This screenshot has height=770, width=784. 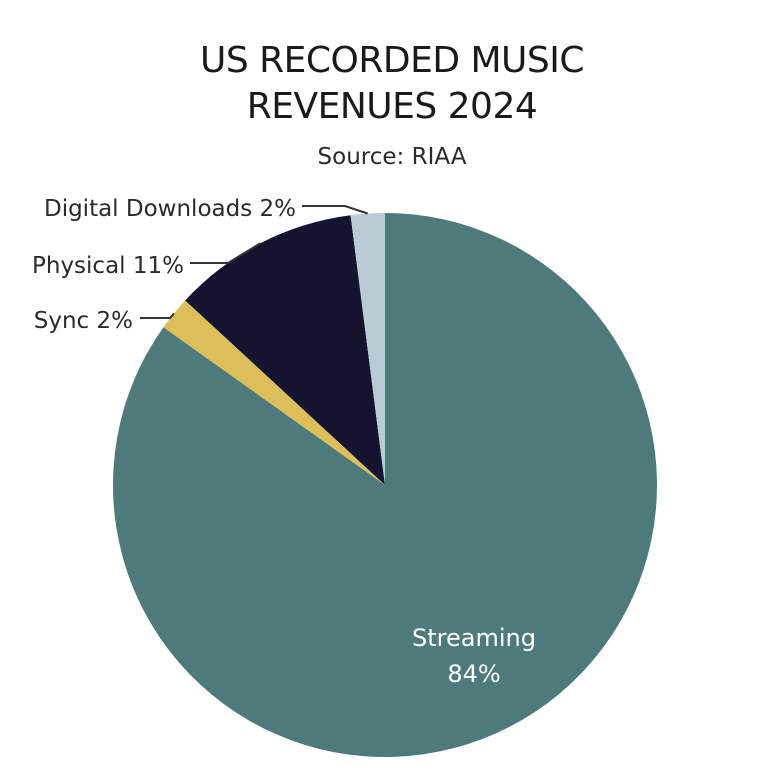 I want to click on leader-line-sync, so click(x=157, y=315).